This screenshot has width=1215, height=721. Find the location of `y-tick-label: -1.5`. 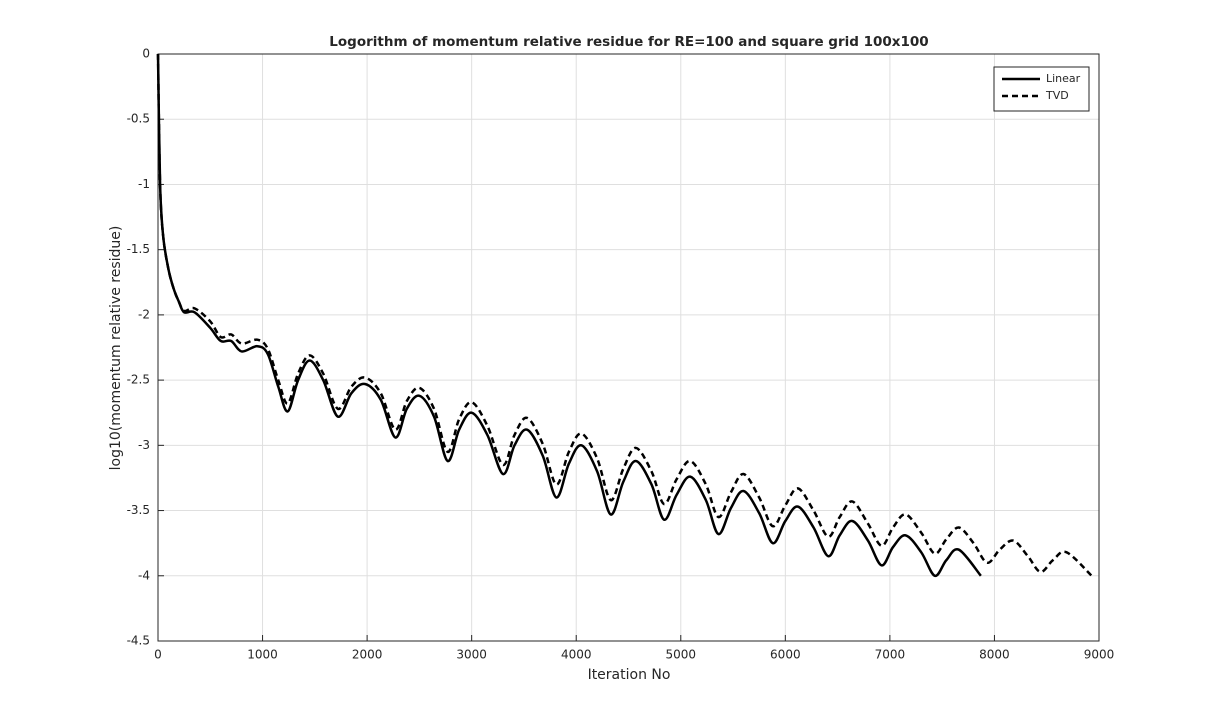

y-tick-label: -1.5 is located at coordinates (138, 249).